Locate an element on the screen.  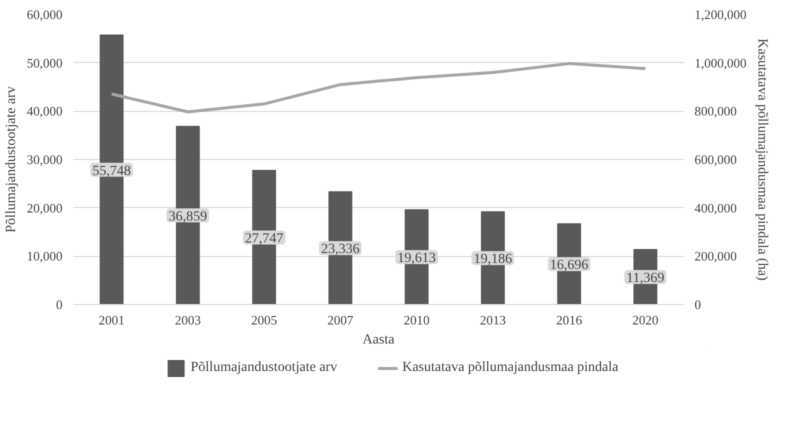
y2-tick-label: 1,200,000 is located at coordinates (720, 14).